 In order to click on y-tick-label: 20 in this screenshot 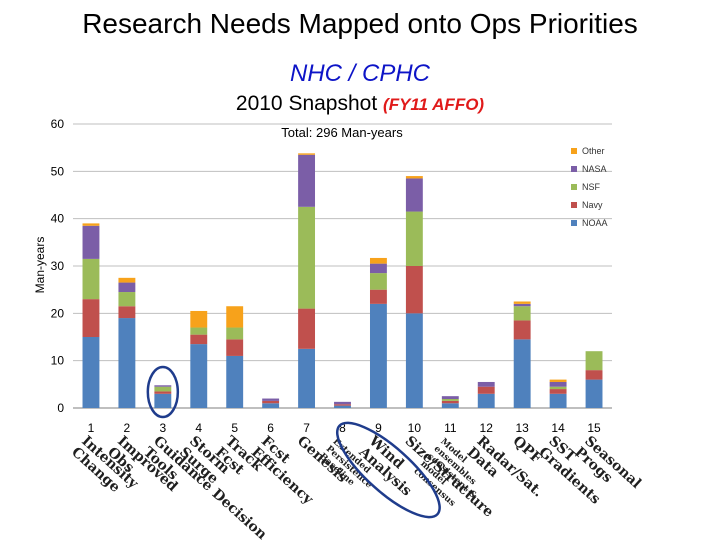, I will do `click(58, 313)`.